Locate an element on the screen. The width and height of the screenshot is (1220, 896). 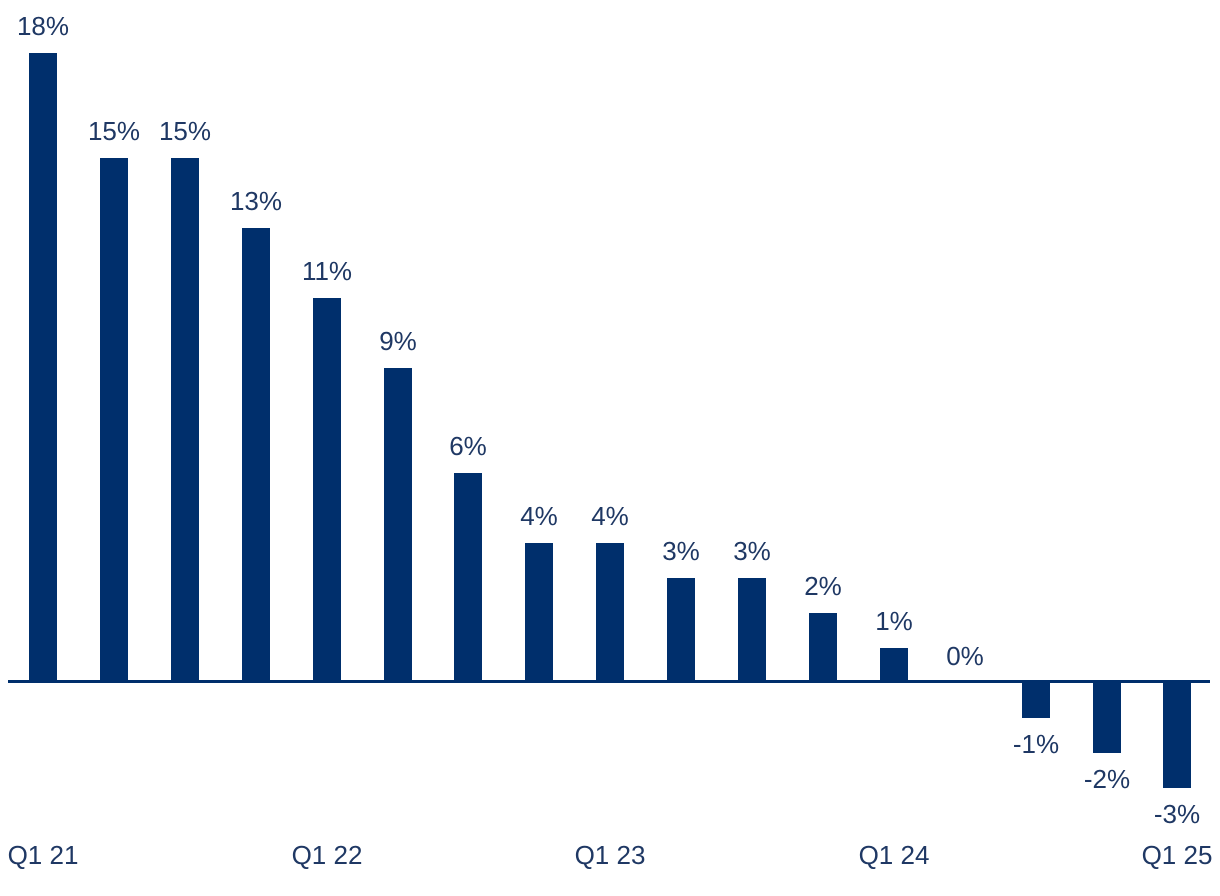
bar-value-label: -2% is located at coordinates (1107, 779).